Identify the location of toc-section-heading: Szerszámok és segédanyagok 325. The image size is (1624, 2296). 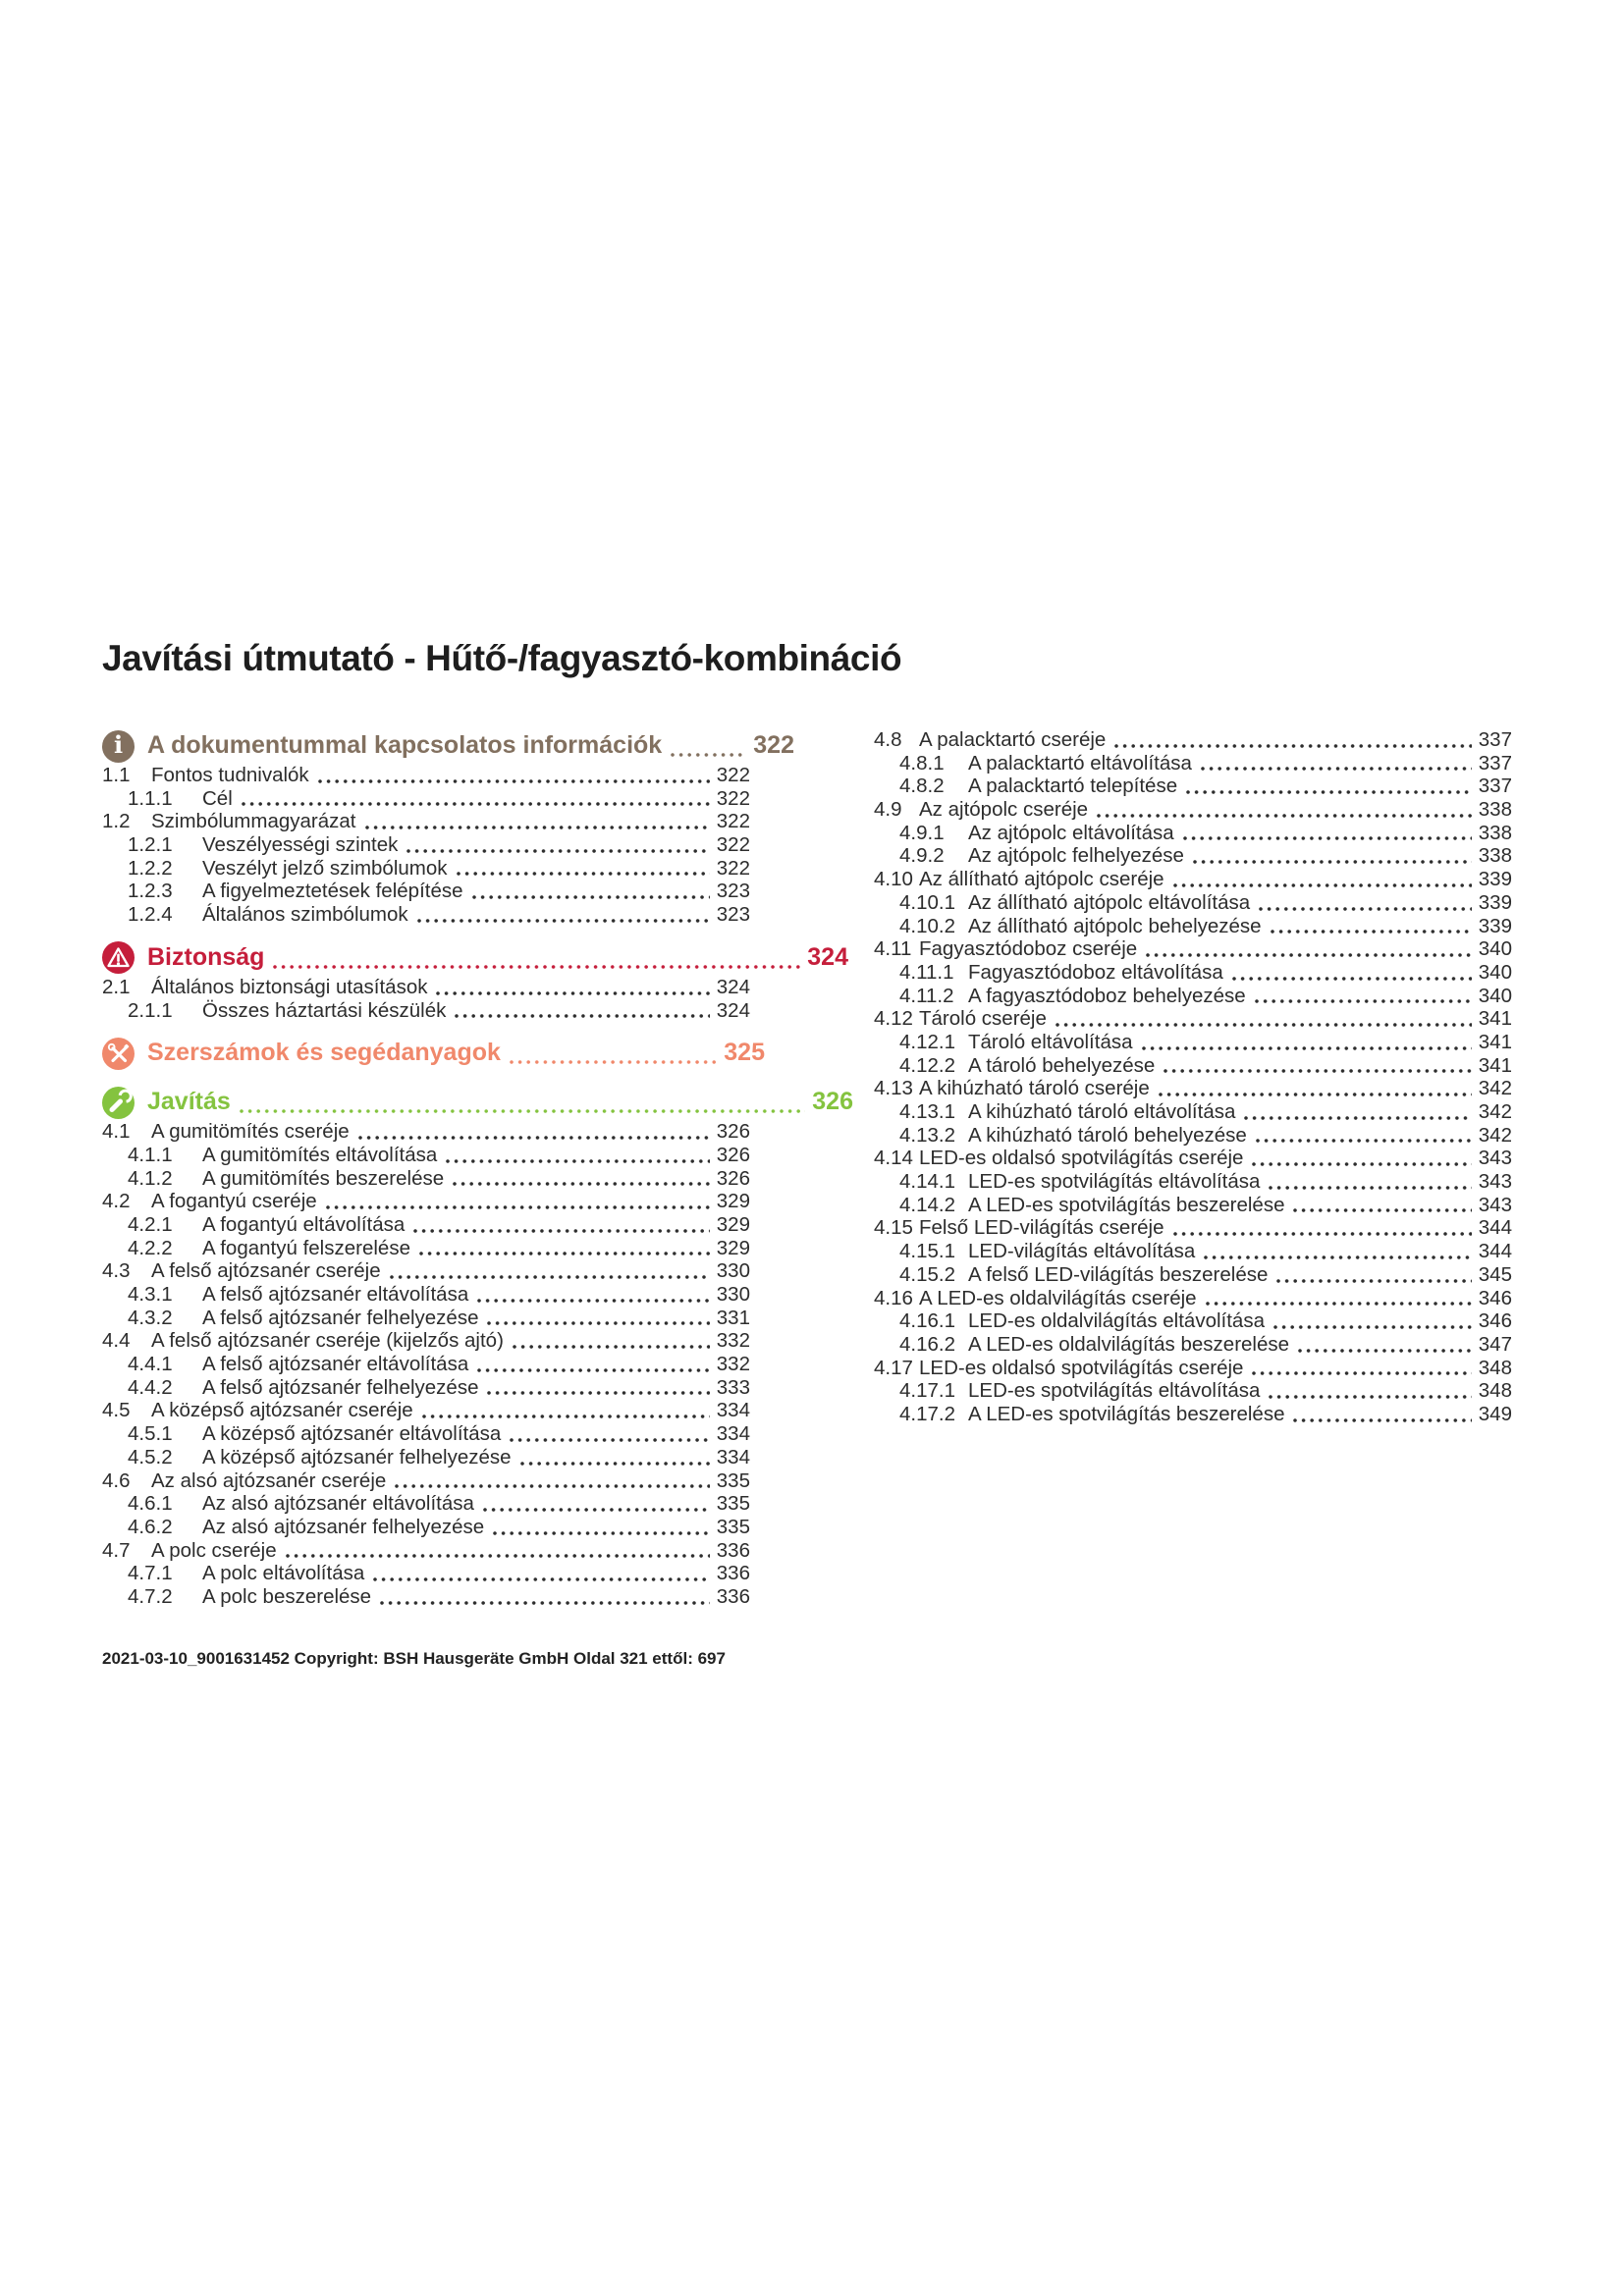
(433, 1054).